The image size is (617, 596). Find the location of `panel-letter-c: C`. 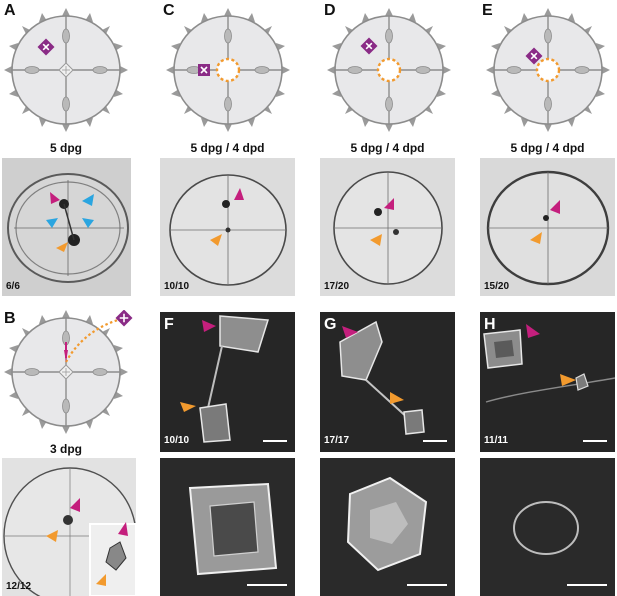

panel-letter-c: C is located at coordinates (169, 10).